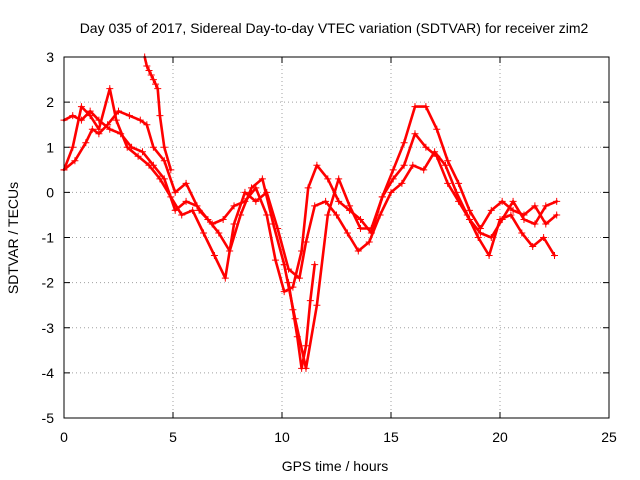 The image size is (640, 480). Describe the element at coordinates (13, 238) in the screenshot. I see `y-axis-label: SDTVAR / TECUs` at that location.